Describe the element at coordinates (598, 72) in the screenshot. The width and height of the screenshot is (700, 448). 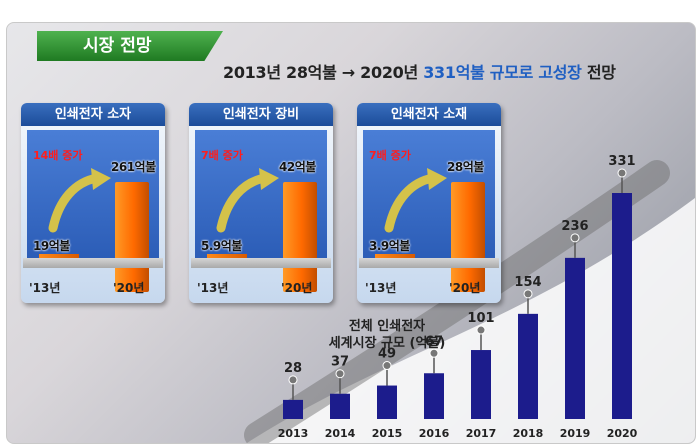
I see `headline-part2: 전망` at that location.